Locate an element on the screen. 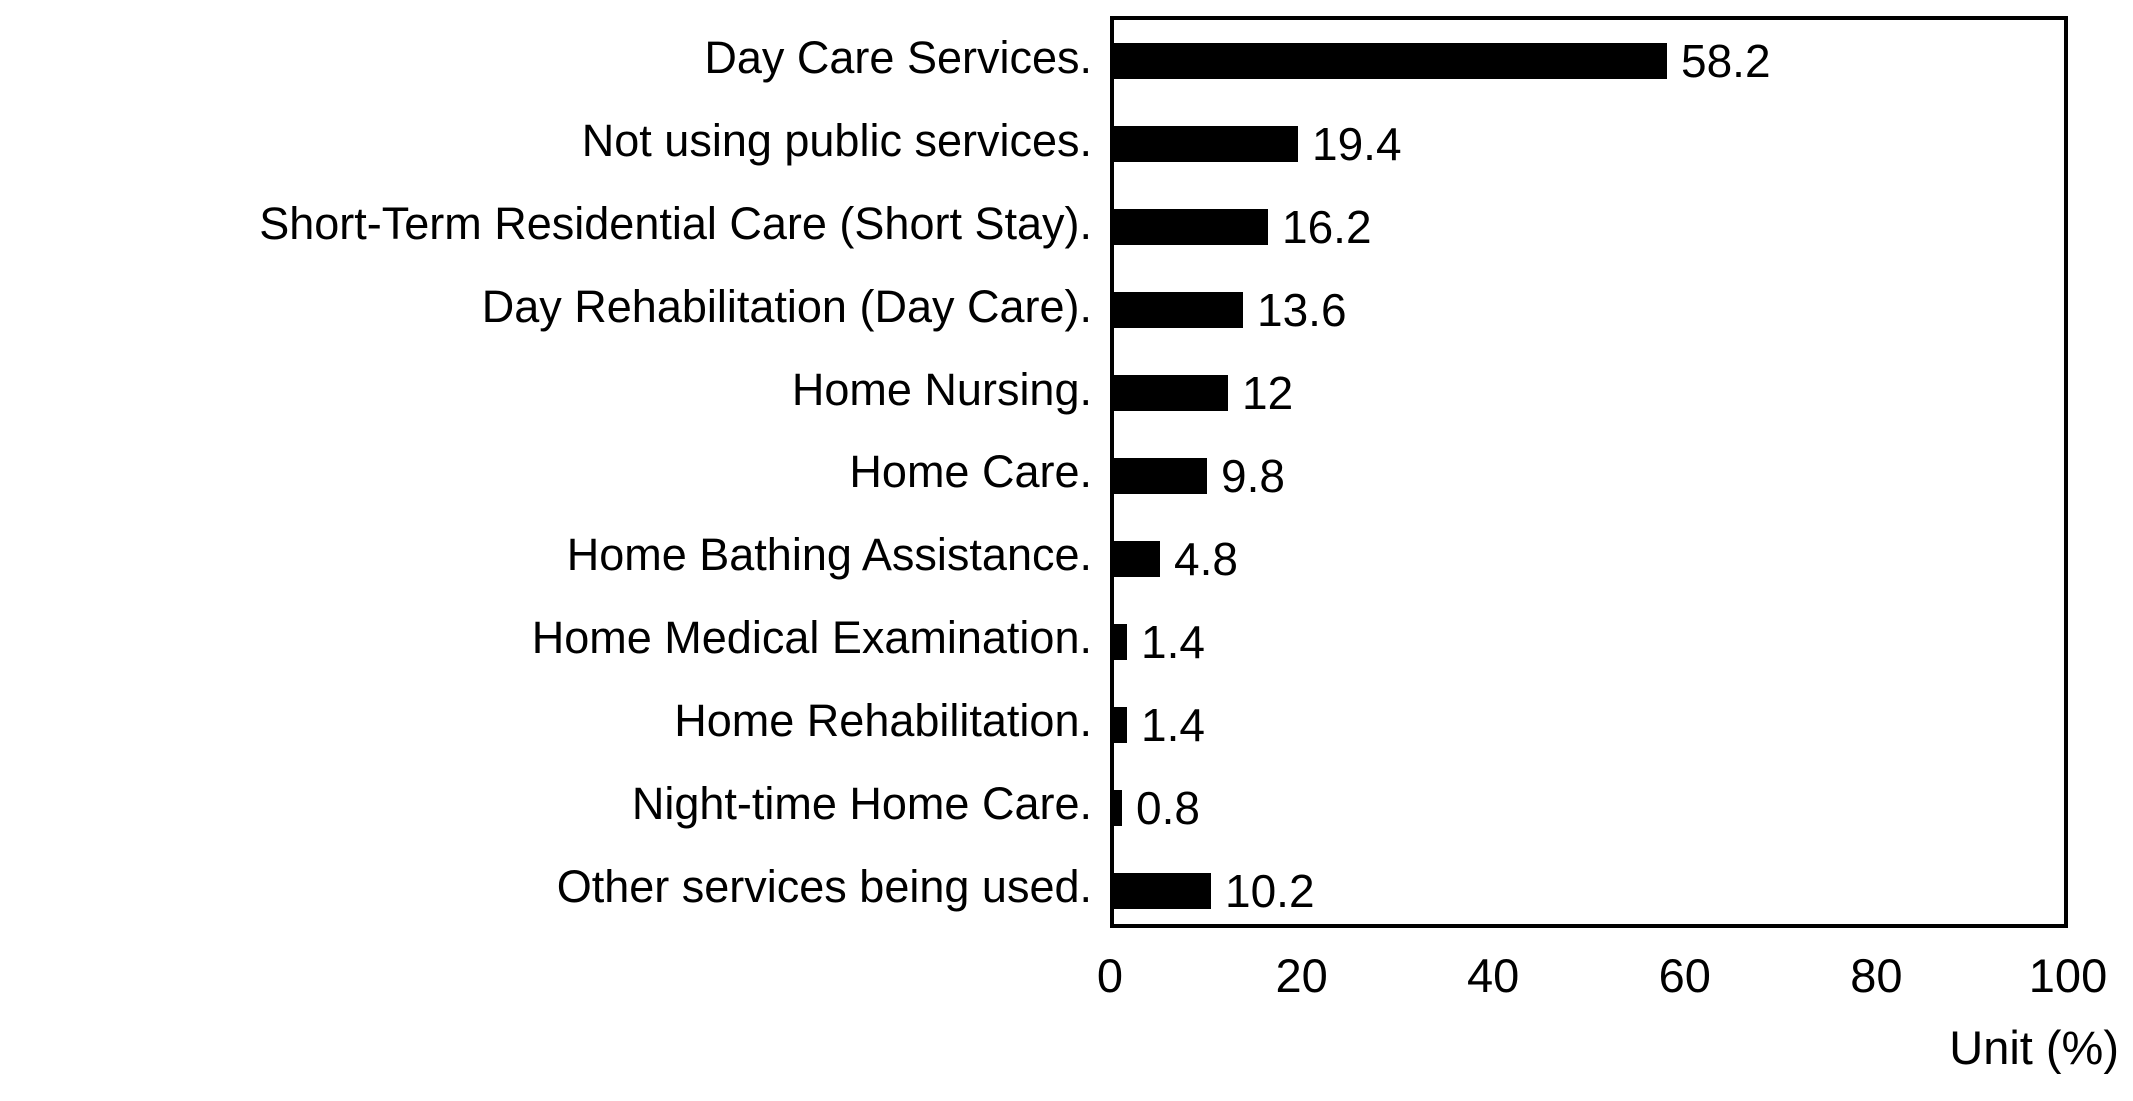  bar-value-label: 13.6 is located at coordinates (1302, 310).